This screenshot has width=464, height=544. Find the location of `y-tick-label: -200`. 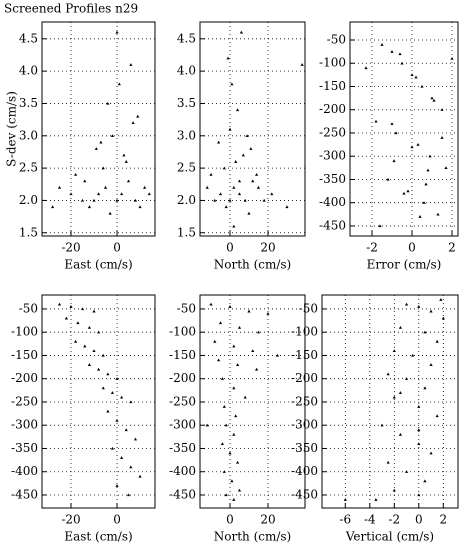

y-tick-label: -200 is located at coordinates (332, 109).